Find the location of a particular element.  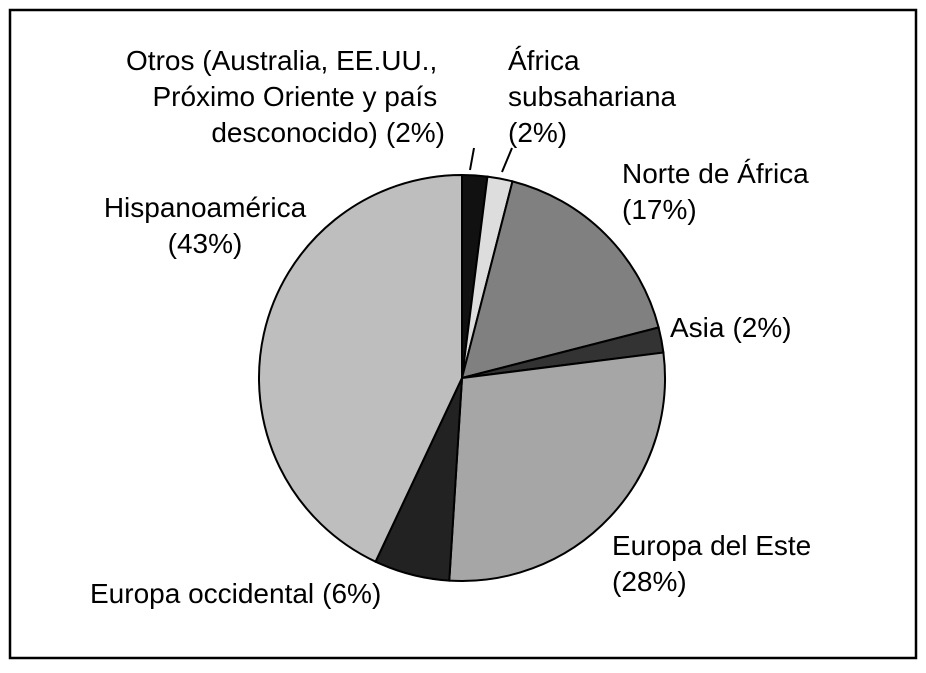

slice-label: Europa del Este is located at coordinates (711, 545).